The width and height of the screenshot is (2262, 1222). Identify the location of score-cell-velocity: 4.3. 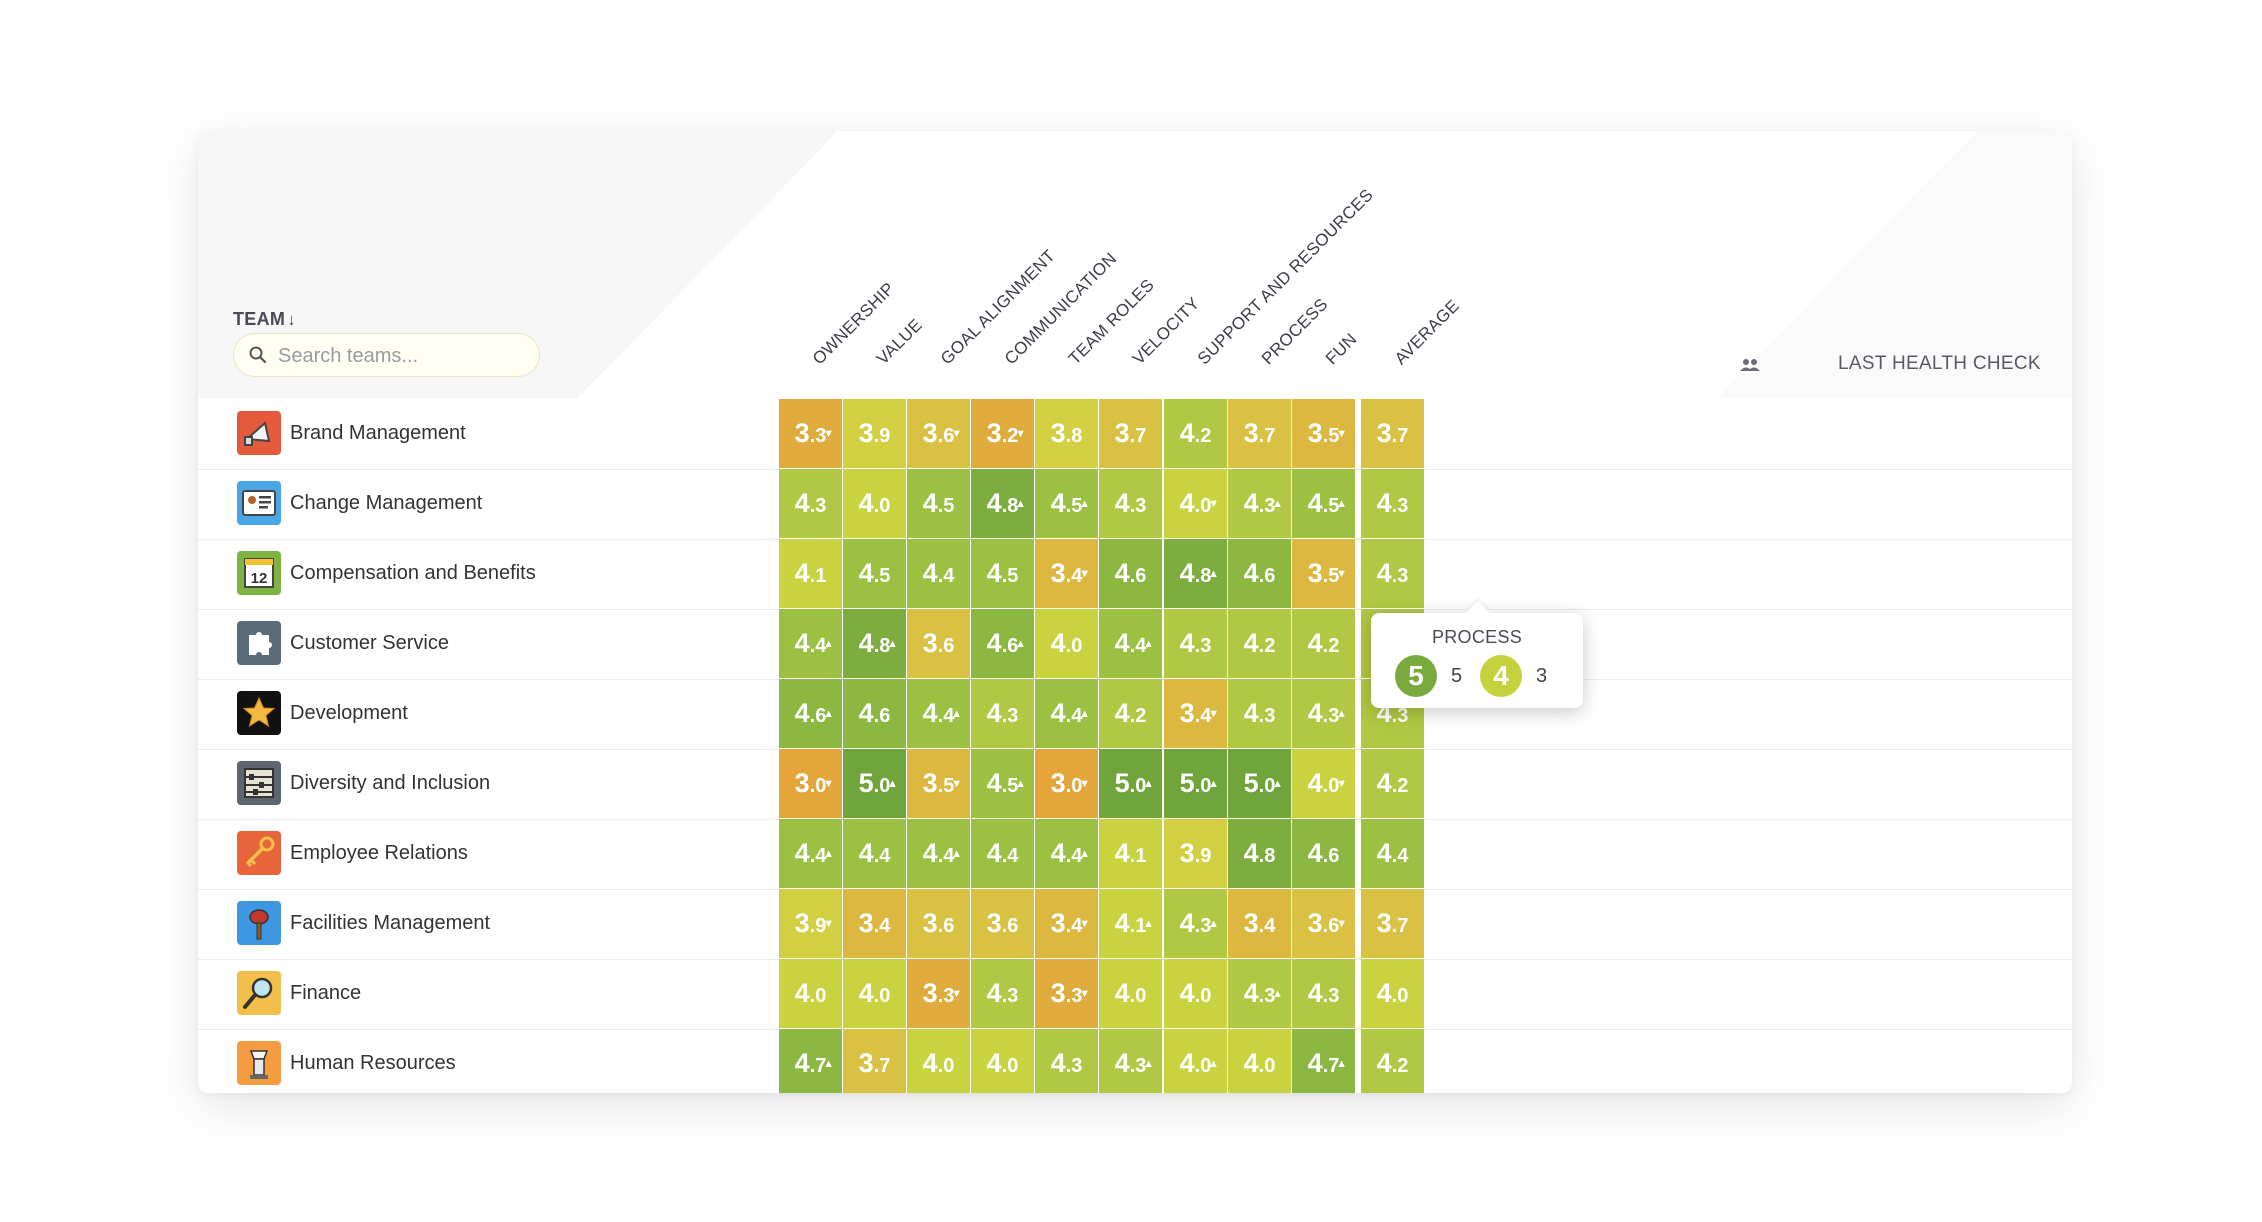
(1130, 503).